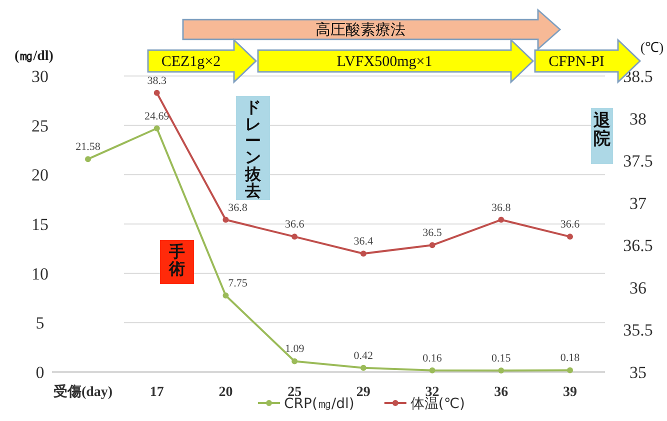 The height and width of the screenshot is (421, 667). What do you see at coordinates (294, 349) in the screenshot?
I see `data-label: 1.09` at bounding box center [294, 349].